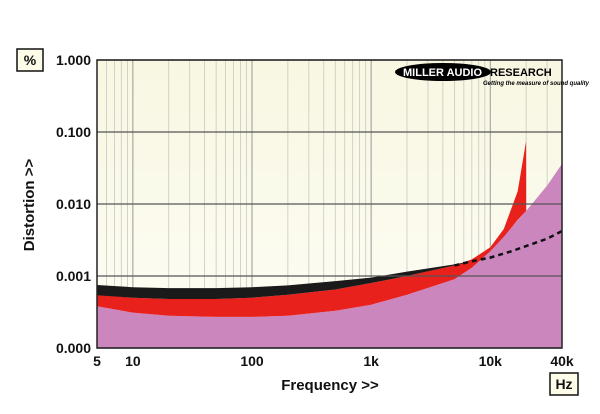  I want to click on y-tick-label: 0.100, so click(73, 132).